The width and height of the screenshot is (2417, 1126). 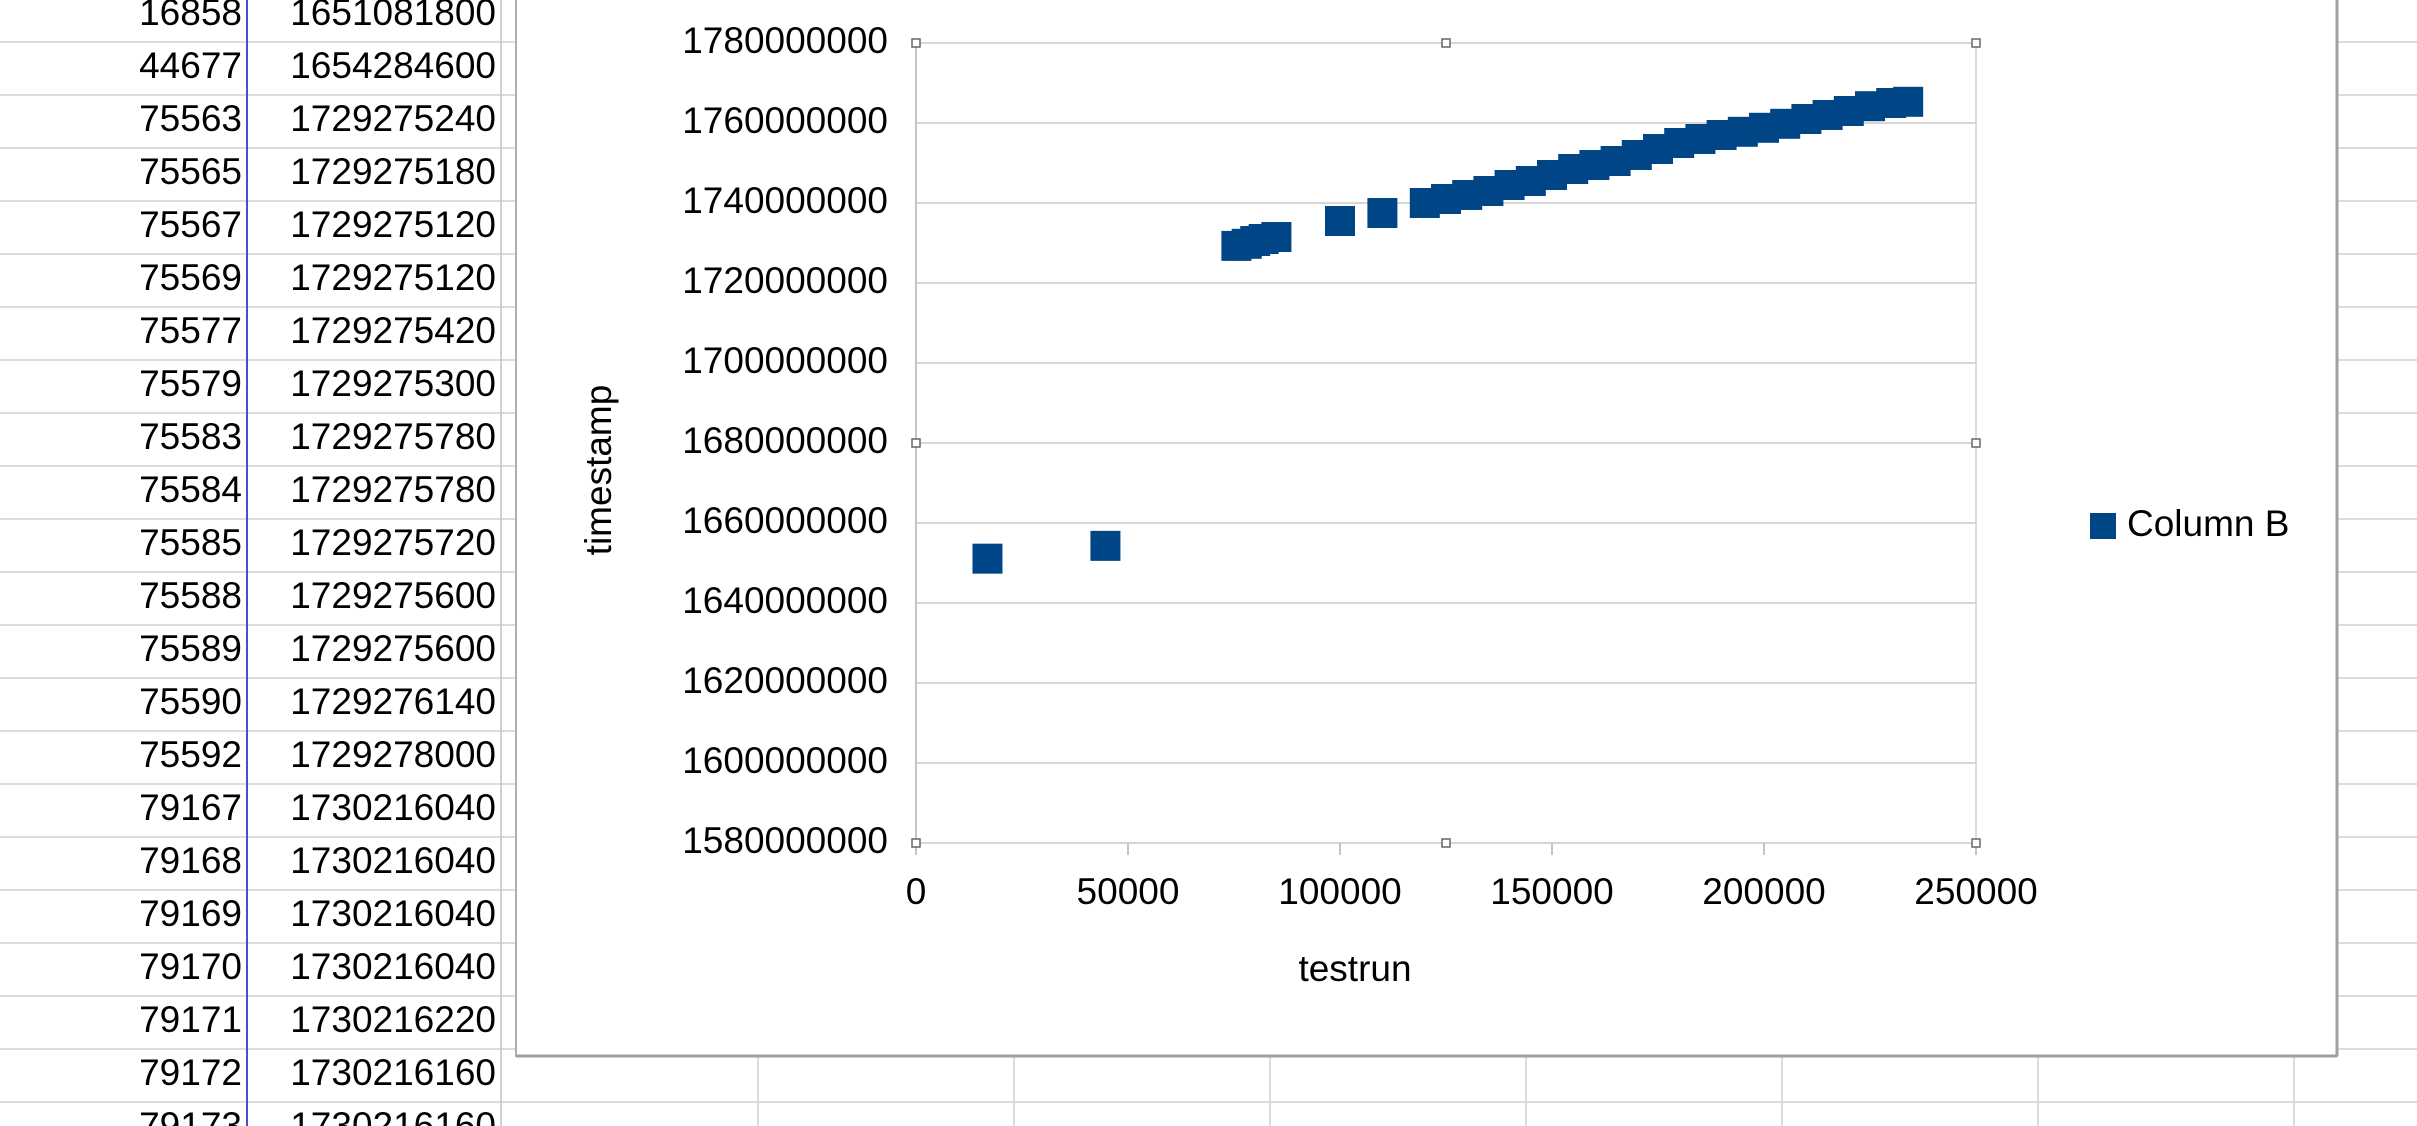 What do you see at coordinates (598, 470) in the screenshot?
I see `y-axis-title: timestamp` at bounding box center [598, 470].